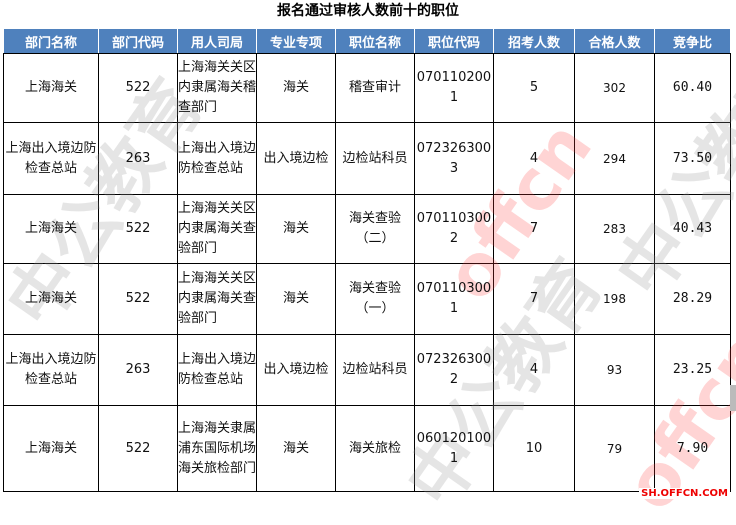 The height and width of the screenshot is (525, 736). What do you see at coordinates (217, 448) in the screenshot?
I see `table-cell: 上海海关隶属浦东国际机场海关旅检部门` at bounding box center [217, 448].